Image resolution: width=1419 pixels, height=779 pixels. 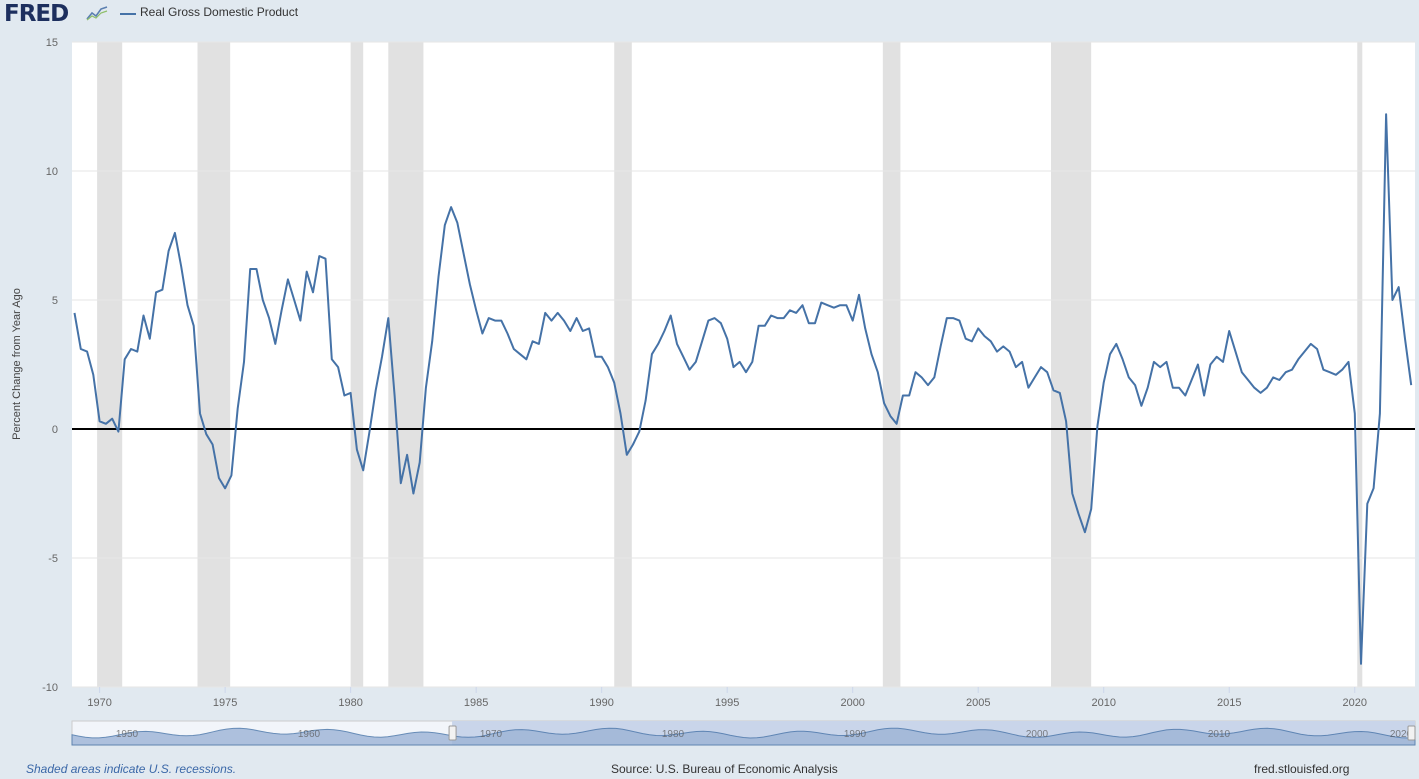 What do you see at coordinates (1229, 703) in the screenshot?
I see `x-tick-label: 2015` at bounding box center [1229, 703].